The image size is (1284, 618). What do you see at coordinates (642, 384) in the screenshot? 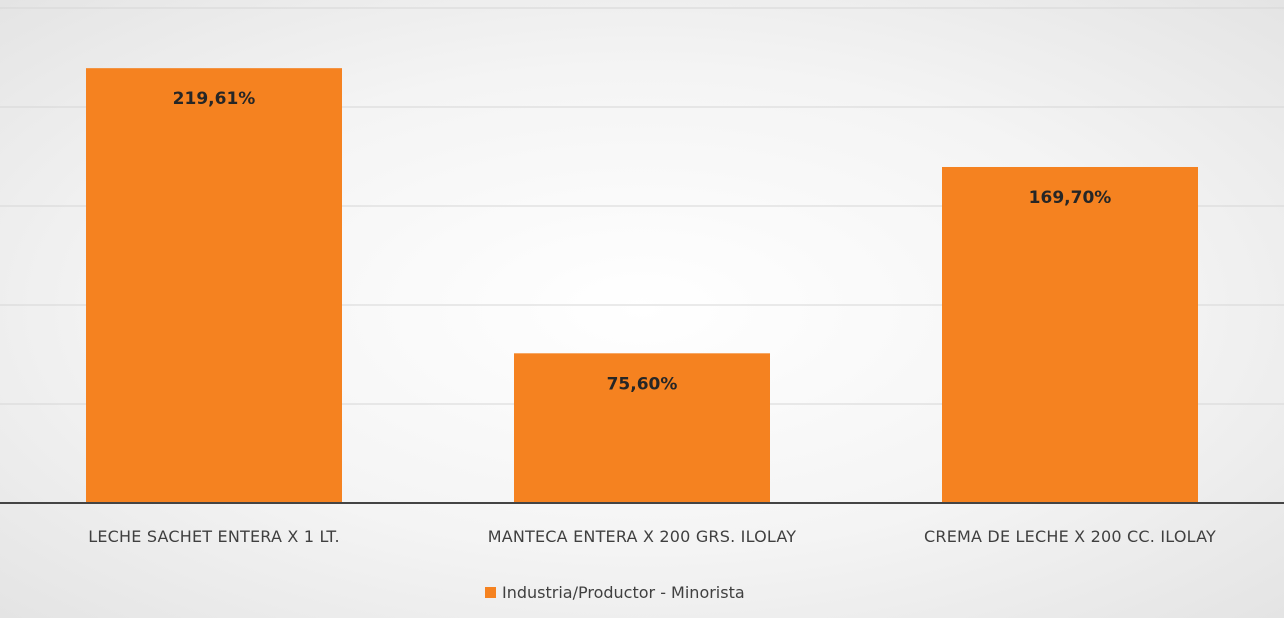
I see `data-label: 75,60%` at bounding box center [642, 384].